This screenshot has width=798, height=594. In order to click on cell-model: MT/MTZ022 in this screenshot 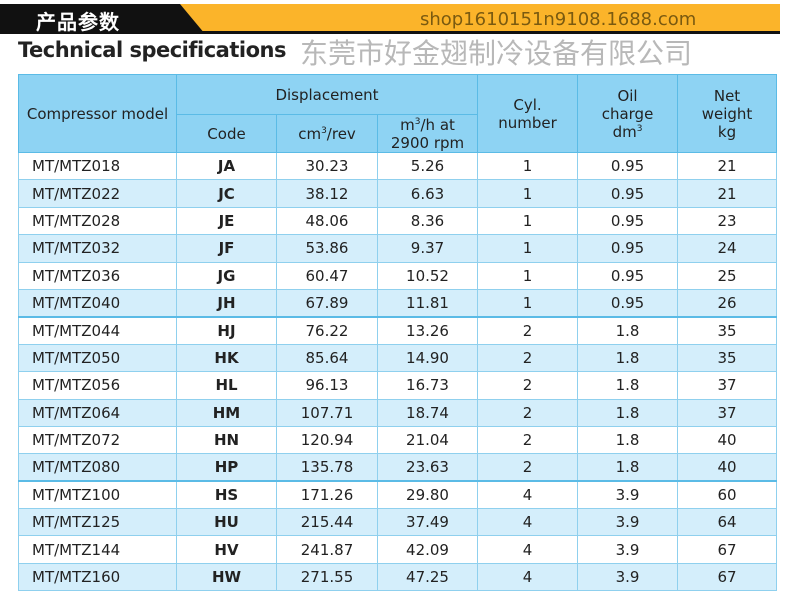, I will do `click(97, 193)`.